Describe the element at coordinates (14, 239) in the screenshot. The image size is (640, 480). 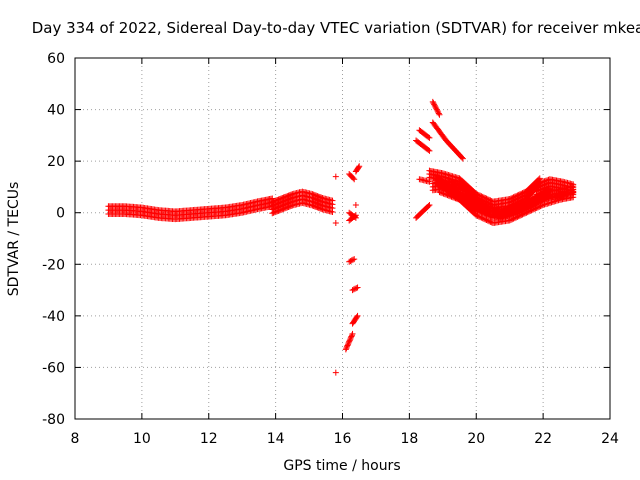
I see `y-axis-label: SDTVAR / TECUs` at that location.